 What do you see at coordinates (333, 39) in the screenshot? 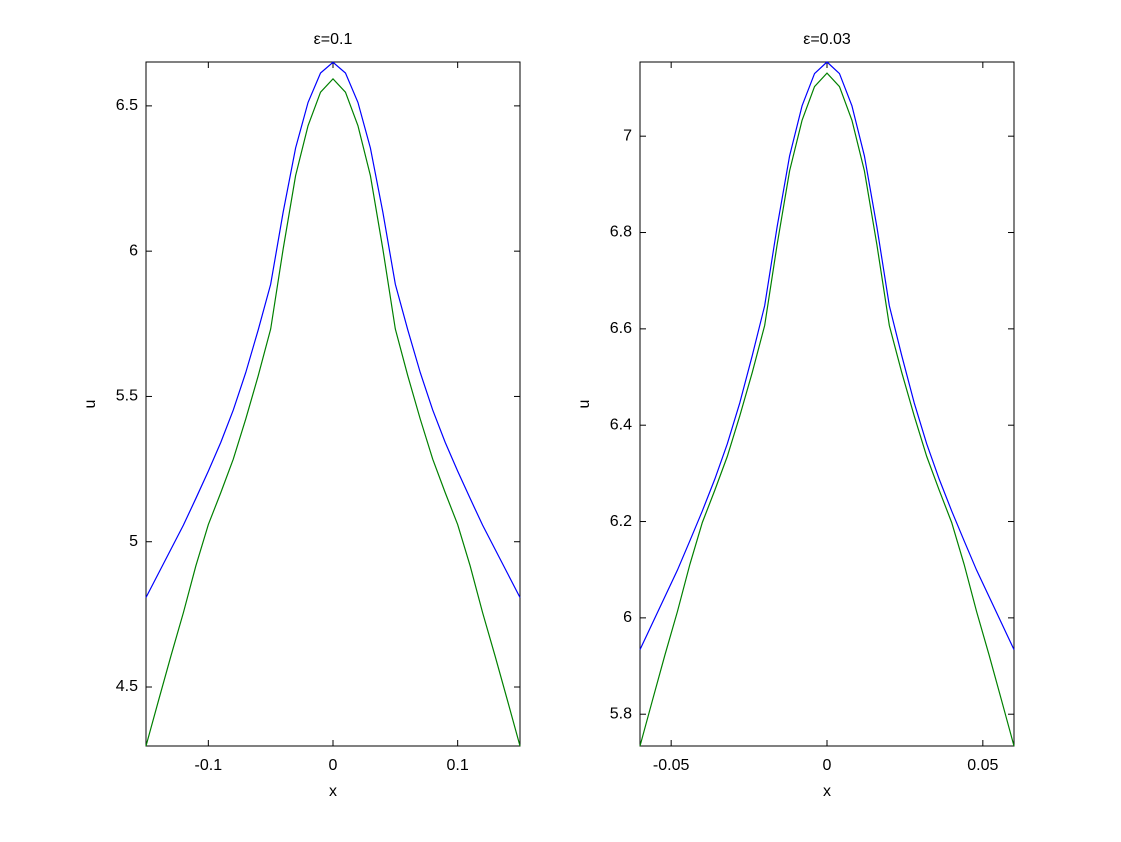
I see `chart-title: ε=0.1` at bounding box center [333, 39].